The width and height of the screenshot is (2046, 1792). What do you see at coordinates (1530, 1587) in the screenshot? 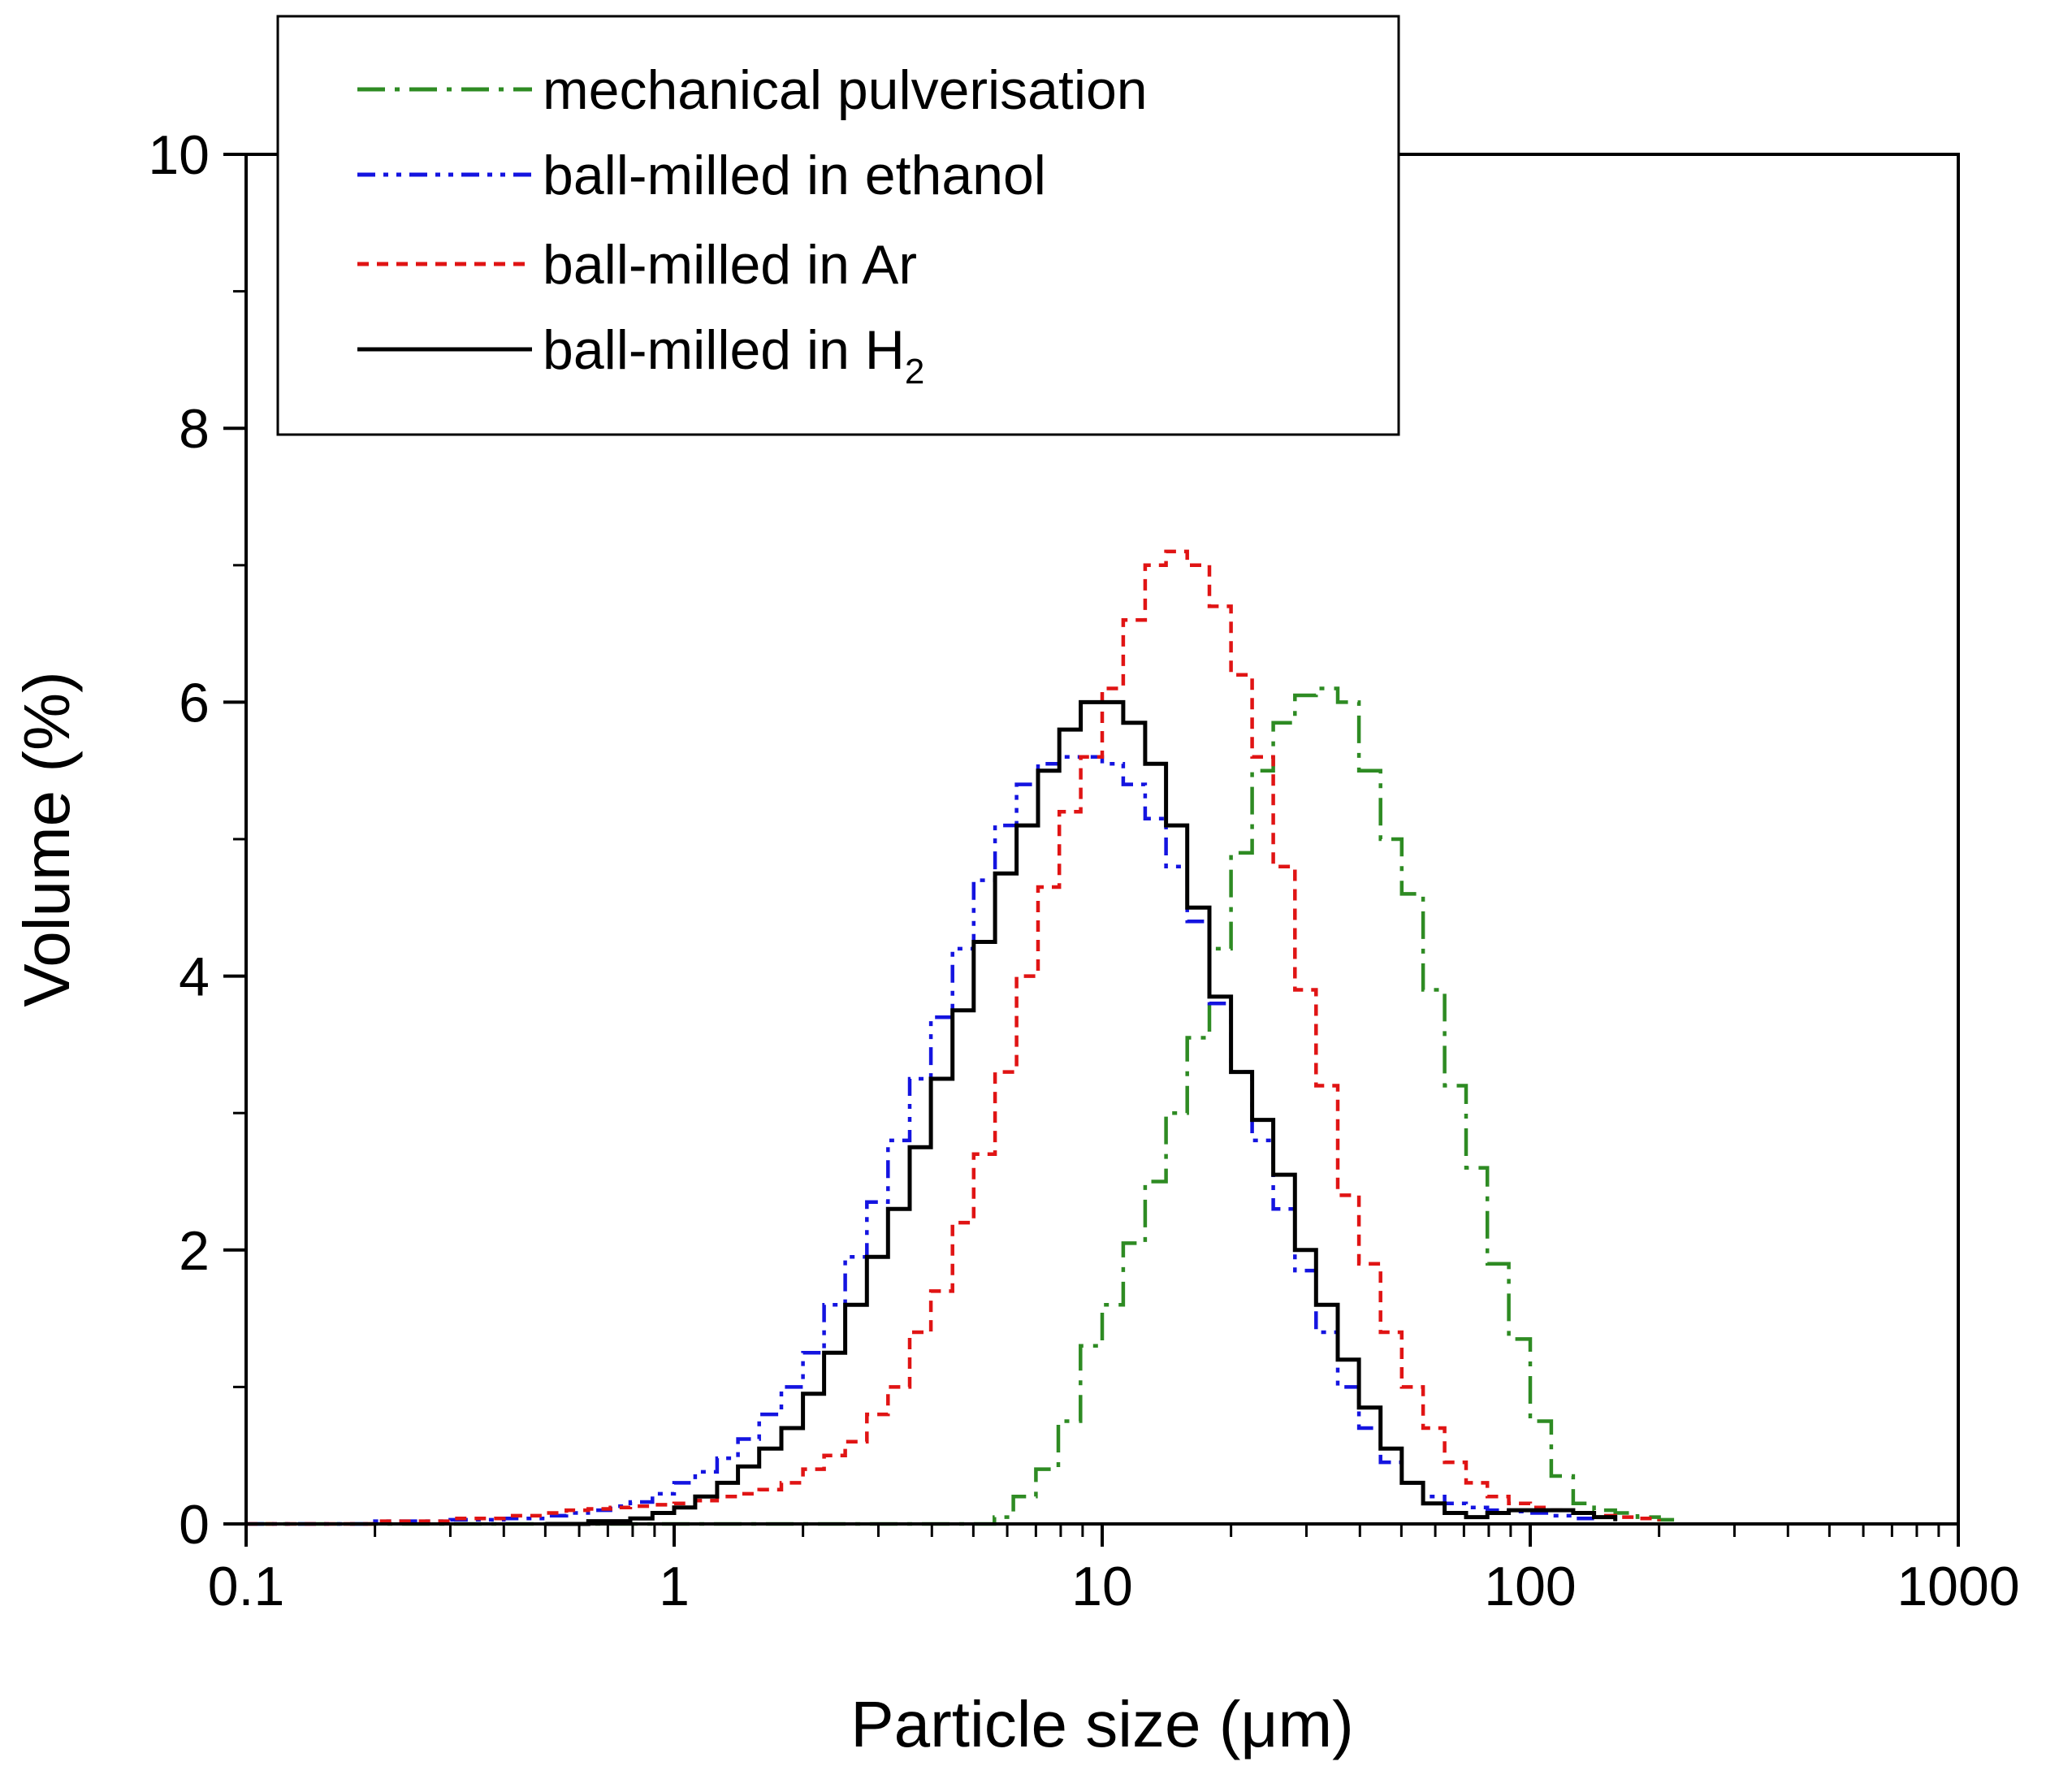
I see `x-tick-label: 100` at bounding box center [1530, 1587].